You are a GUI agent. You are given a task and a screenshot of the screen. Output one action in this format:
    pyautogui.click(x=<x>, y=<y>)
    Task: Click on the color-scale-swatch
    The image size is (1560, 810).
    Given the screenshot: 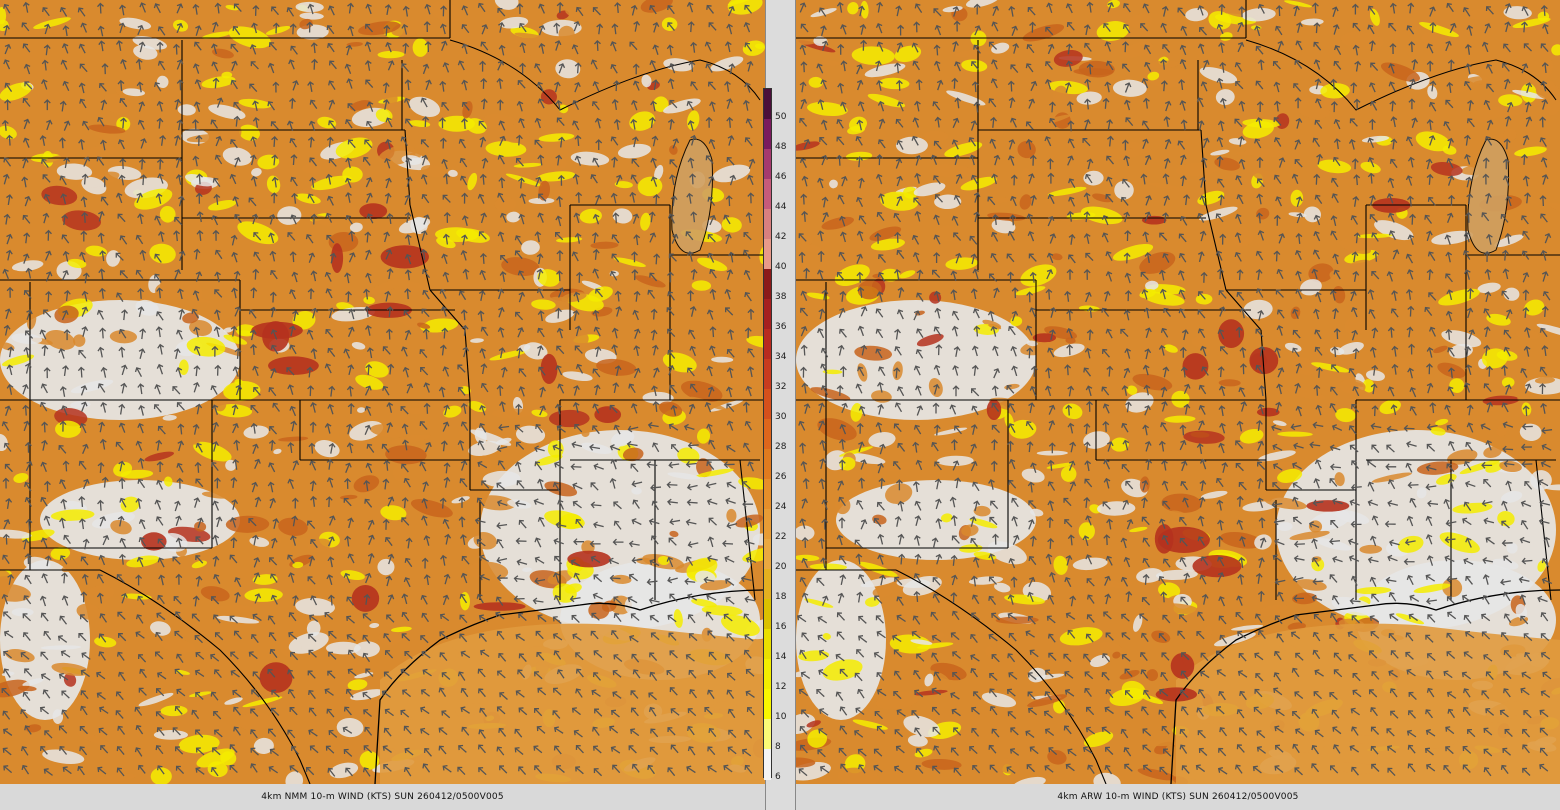 What is the action you would take?
    pyautogui.click(x=767, y=644)
    